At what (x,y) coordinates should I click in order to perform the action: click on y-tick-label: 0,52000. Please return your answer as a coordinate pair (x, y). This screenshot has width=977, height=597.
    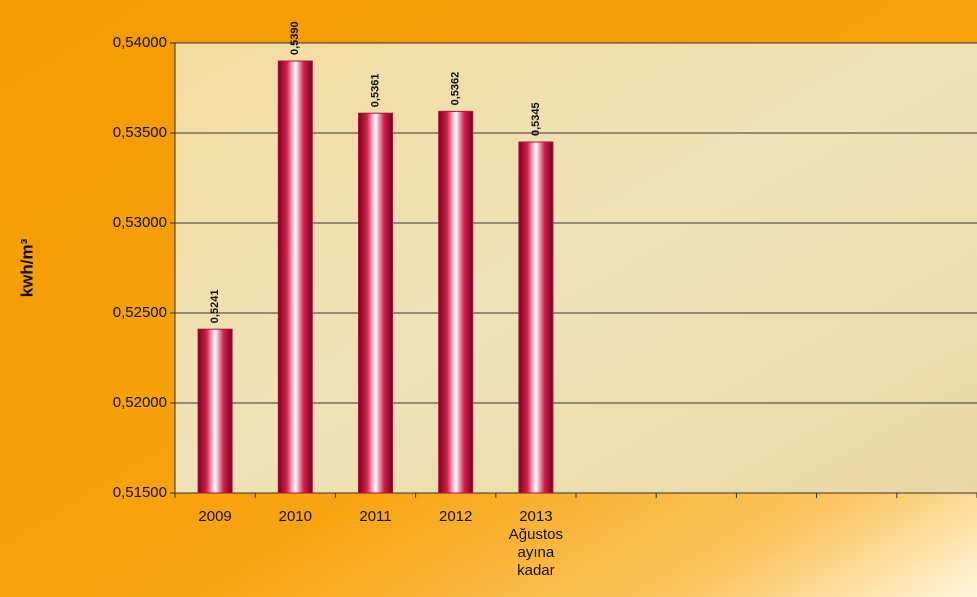
    Looking at the image, I should click on (140, 402).